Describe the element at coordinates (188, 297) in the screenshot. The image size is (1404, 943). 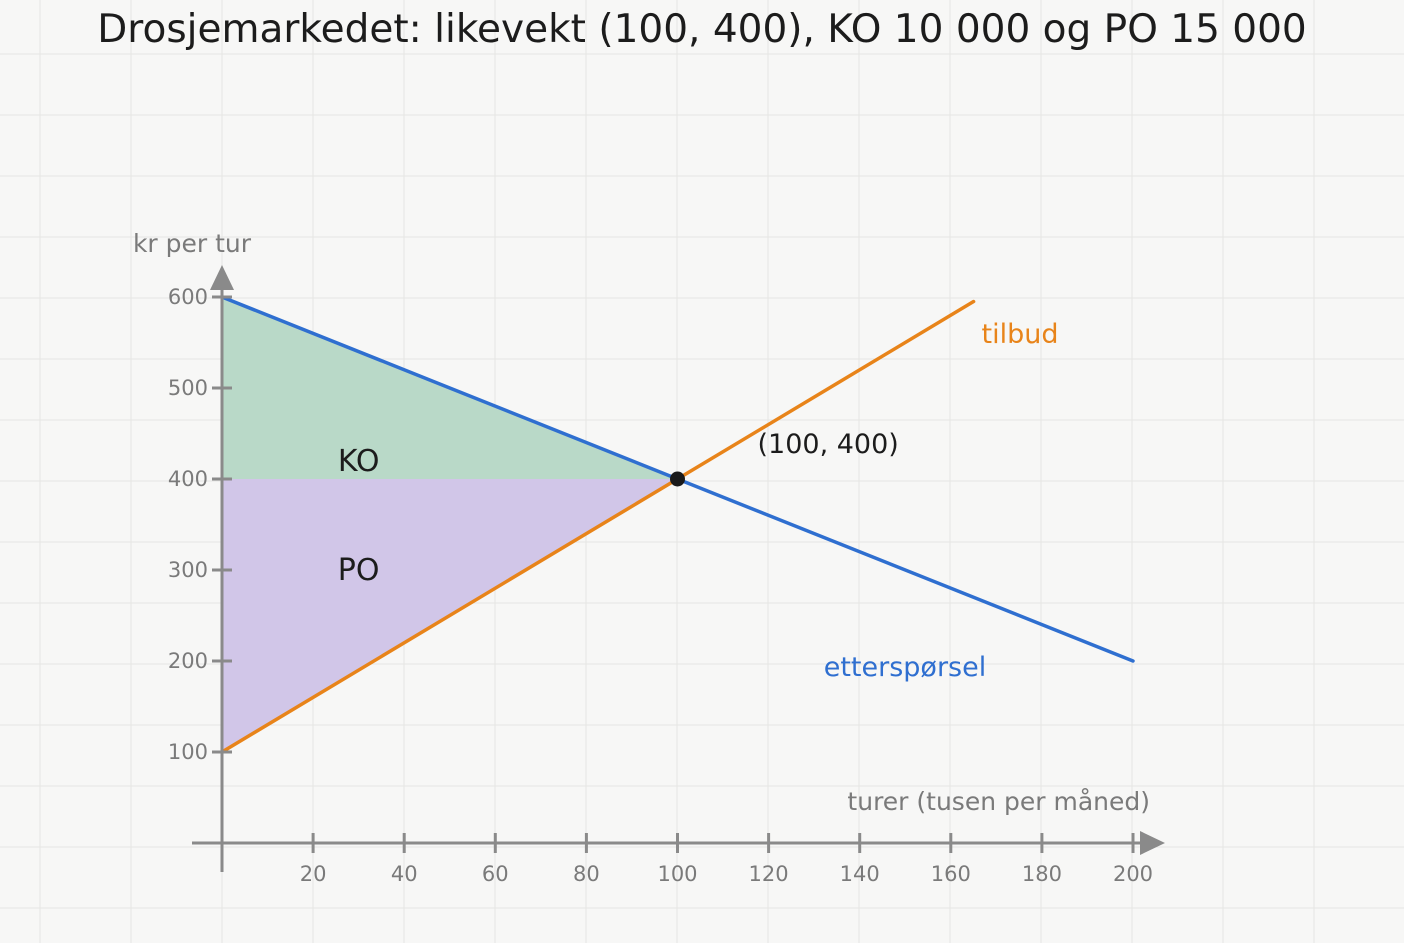
I see `y-tick-label: 600` at that location.